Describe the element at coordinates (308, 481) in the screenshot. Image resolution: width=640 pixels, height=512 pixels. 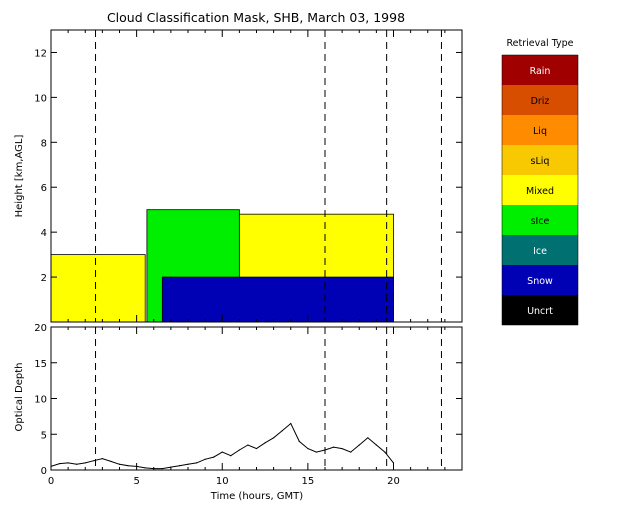
I see `x-tick-label: 15` at that location.